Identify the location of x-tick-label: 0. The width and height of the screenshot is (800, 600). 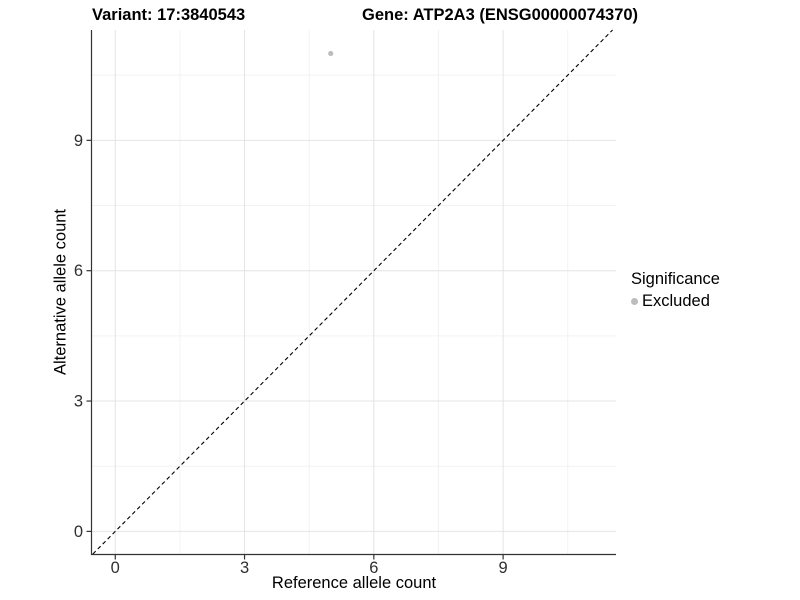
(115, 568).